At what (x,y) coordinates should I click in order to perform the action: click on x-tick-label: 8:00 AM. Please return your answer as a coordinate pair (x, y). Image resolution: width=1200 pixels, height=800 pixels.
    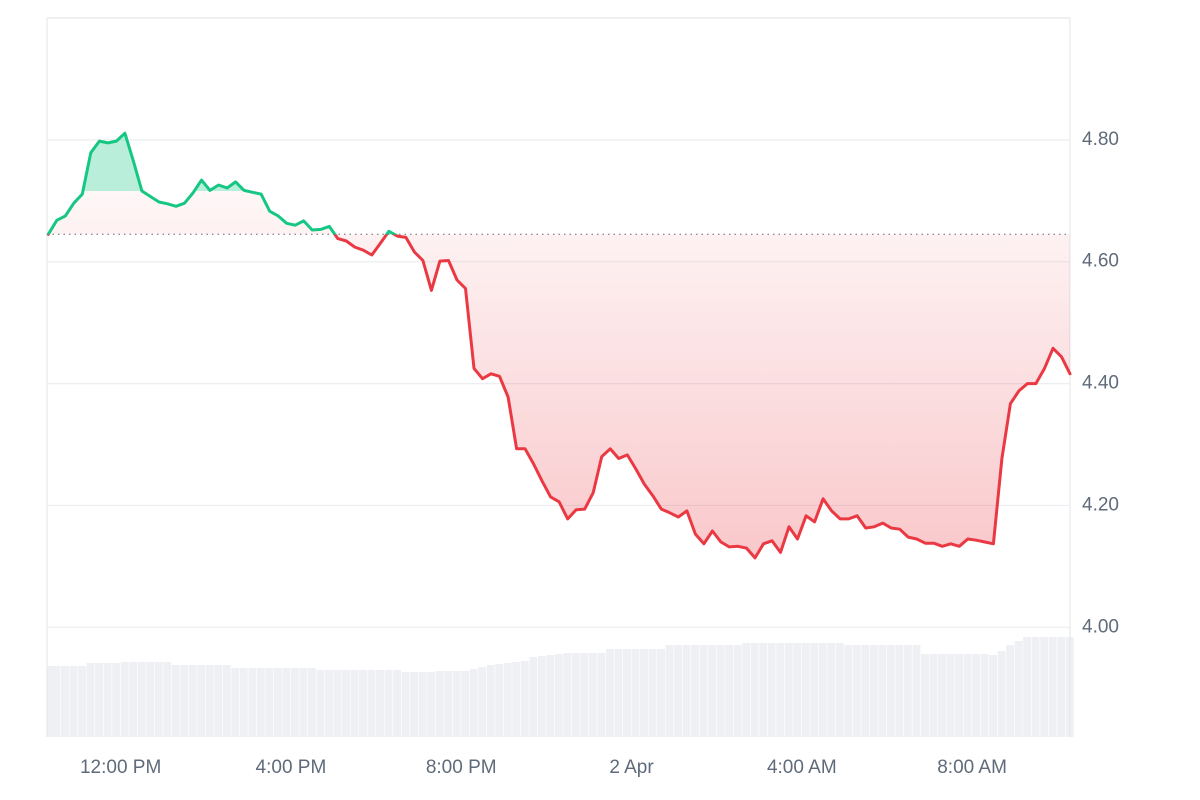
    Looking at the image, I should click on (972, 767).